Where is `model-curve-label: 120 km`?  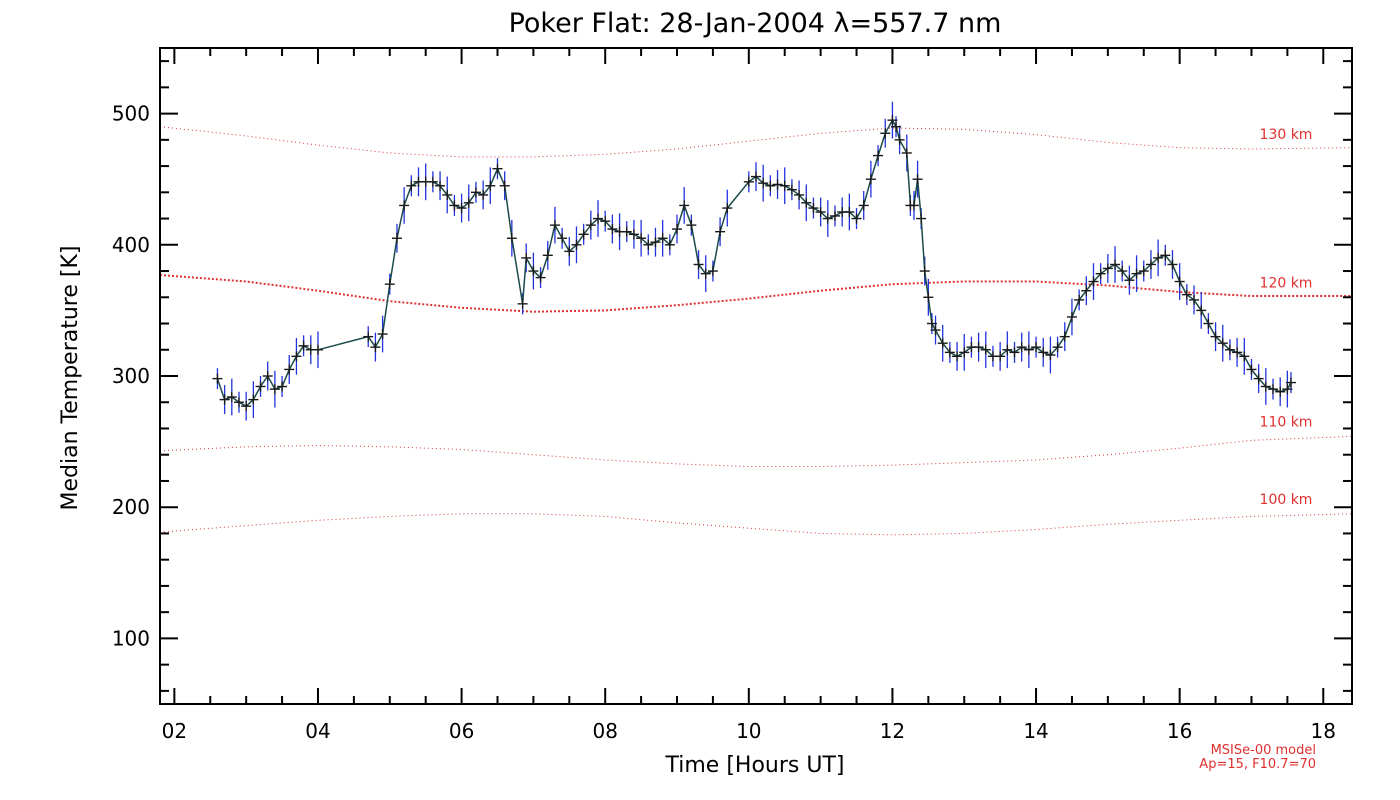
model-curve-label: 120 km is located at coordinates (1286, 283).